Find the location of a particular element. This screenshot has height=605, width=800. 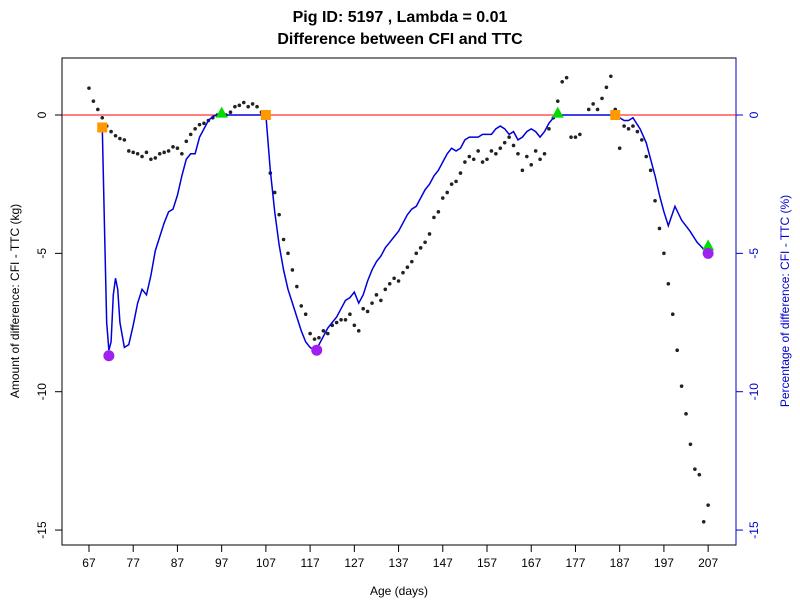

x-tick-label: 137 is located at coordinates (399, 563).